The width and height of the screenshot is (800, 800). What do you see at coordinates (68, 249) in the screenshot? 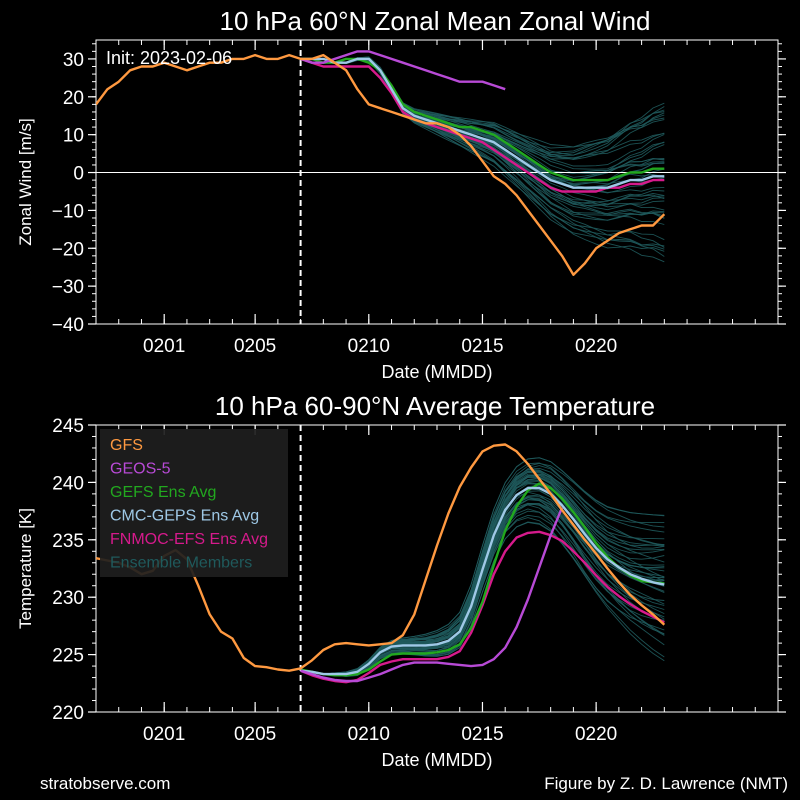
I see `y-tick-label: −20` at bounding box center [68, 249].